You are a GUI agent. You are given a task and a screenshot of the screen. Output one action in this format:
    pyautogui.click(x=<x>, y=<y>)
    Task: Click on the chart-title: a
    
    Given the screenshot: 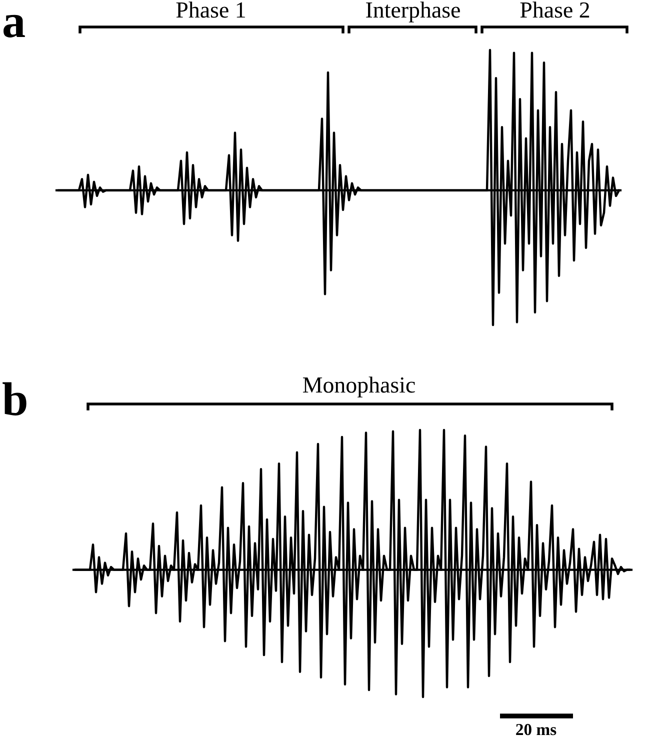 What is the action you would take?
    pyautogui.click(x=14, y=26)
    